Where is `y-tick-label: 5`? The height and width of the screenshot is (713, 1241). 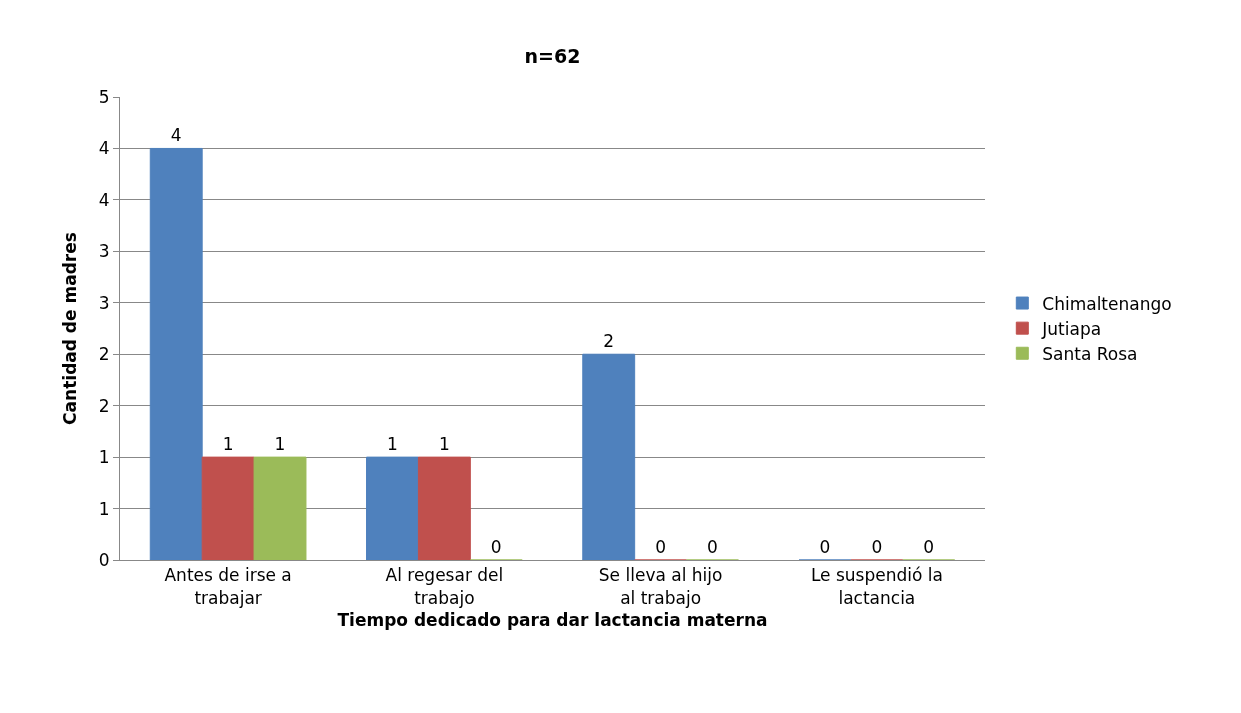 y-tick-label: 5 is located at coordinates (104, 96).